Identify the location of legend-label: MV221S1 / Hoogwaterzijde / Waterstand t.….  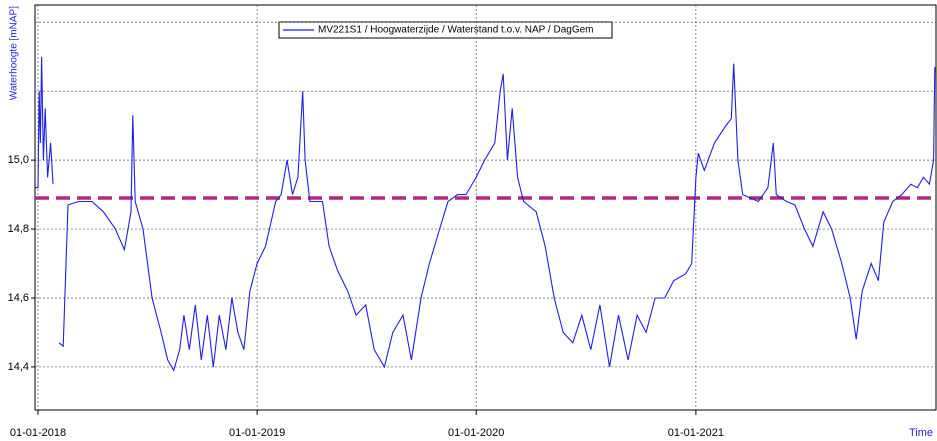
(456, 30).